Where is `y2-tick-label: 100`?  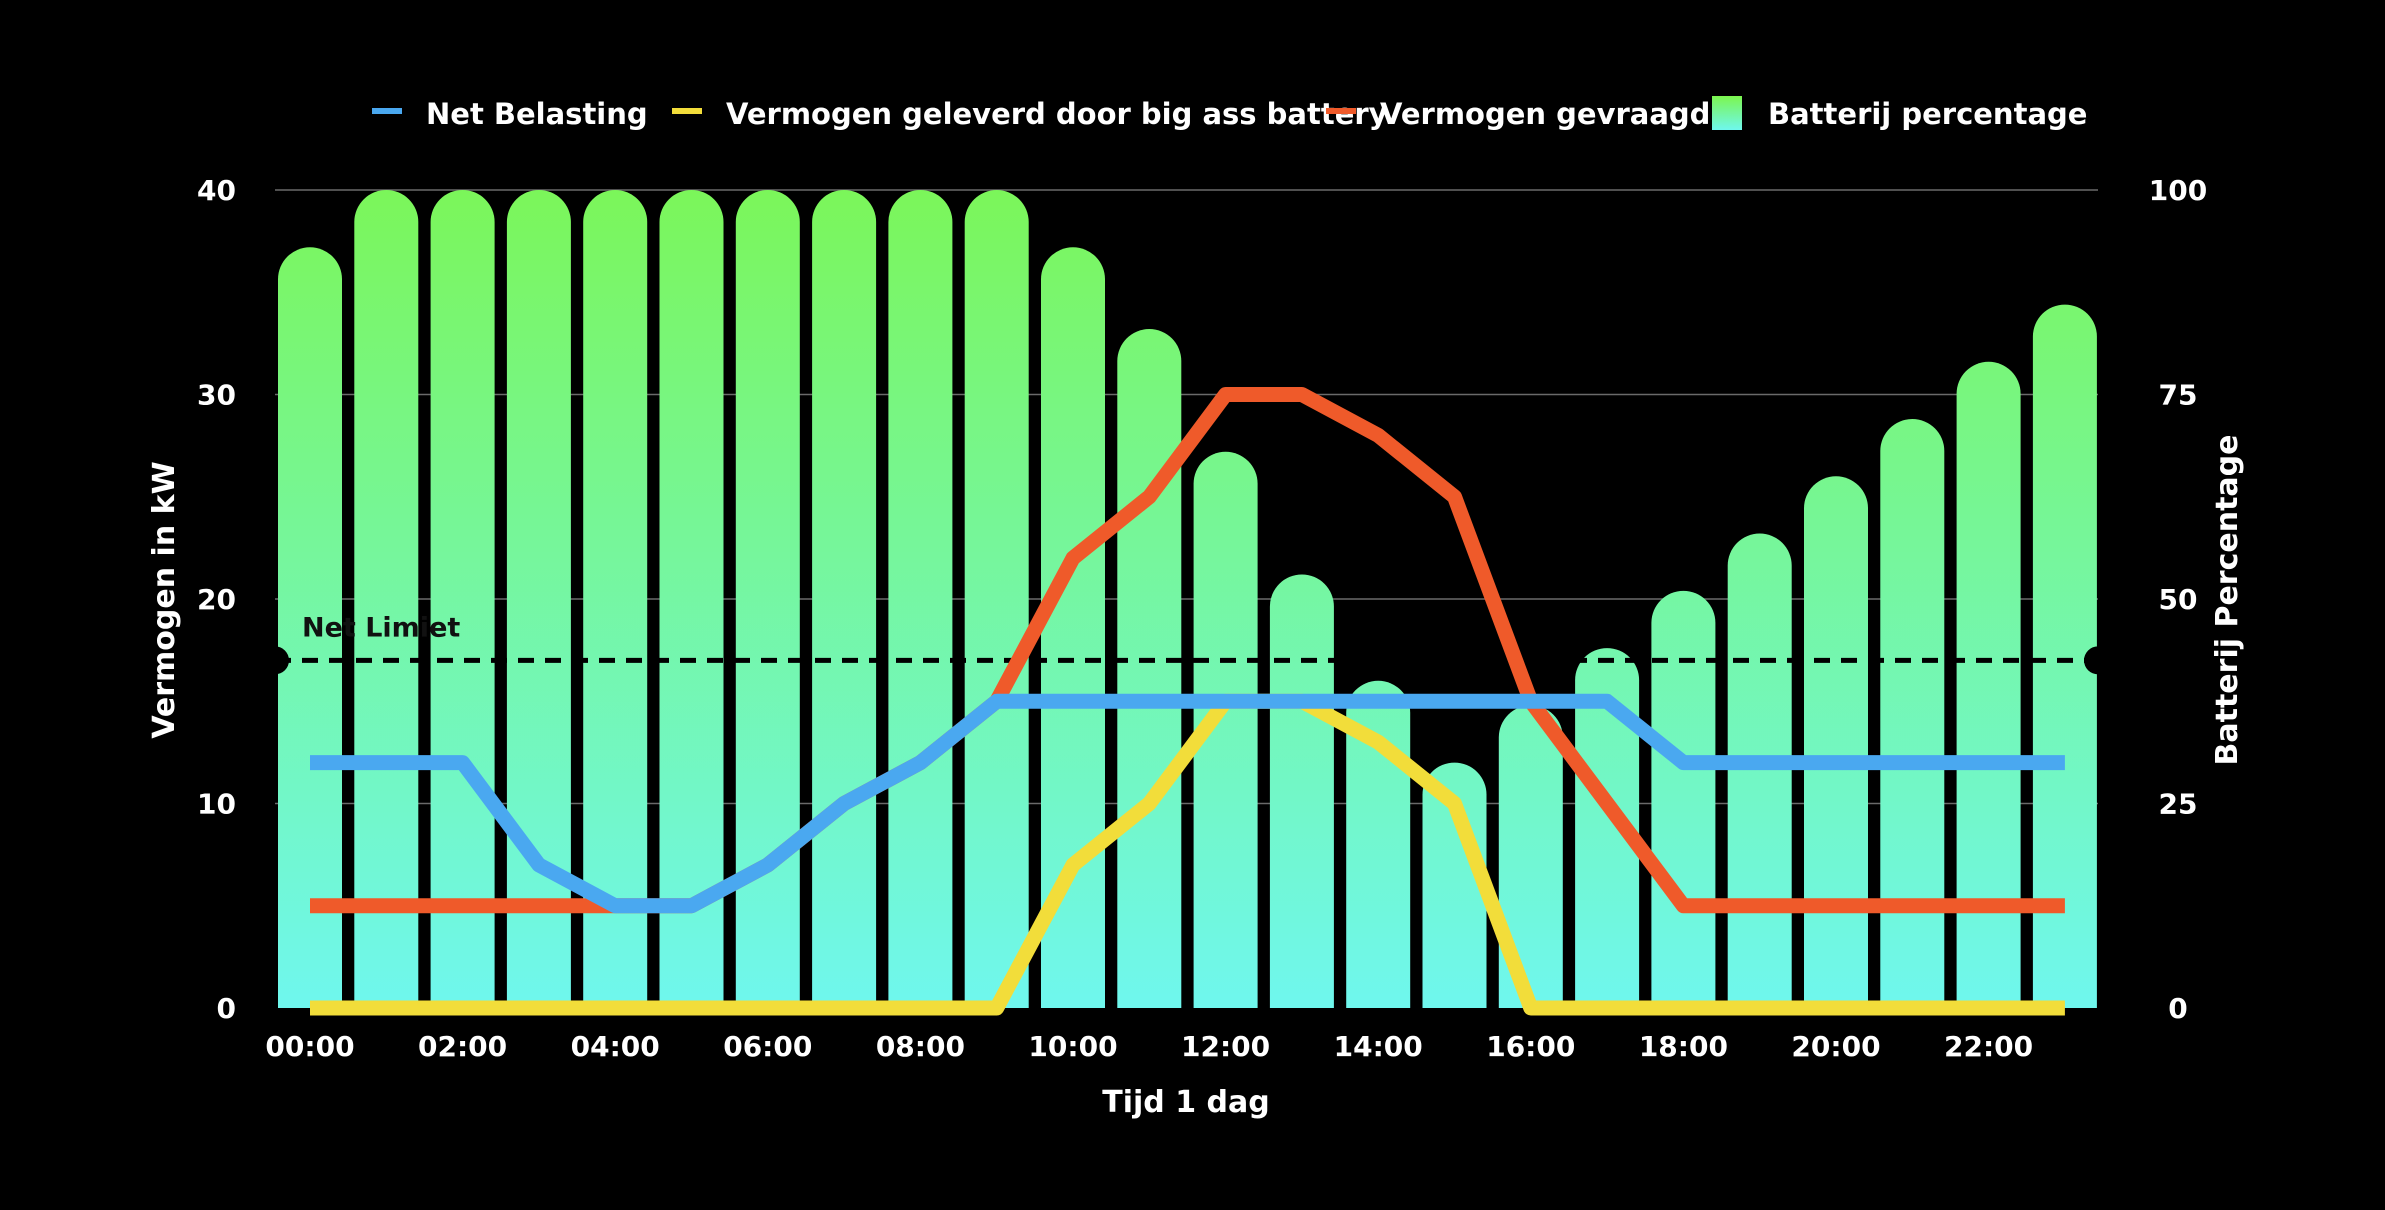 y2-tick-label: 100 is located at coordinates (2178, 190).